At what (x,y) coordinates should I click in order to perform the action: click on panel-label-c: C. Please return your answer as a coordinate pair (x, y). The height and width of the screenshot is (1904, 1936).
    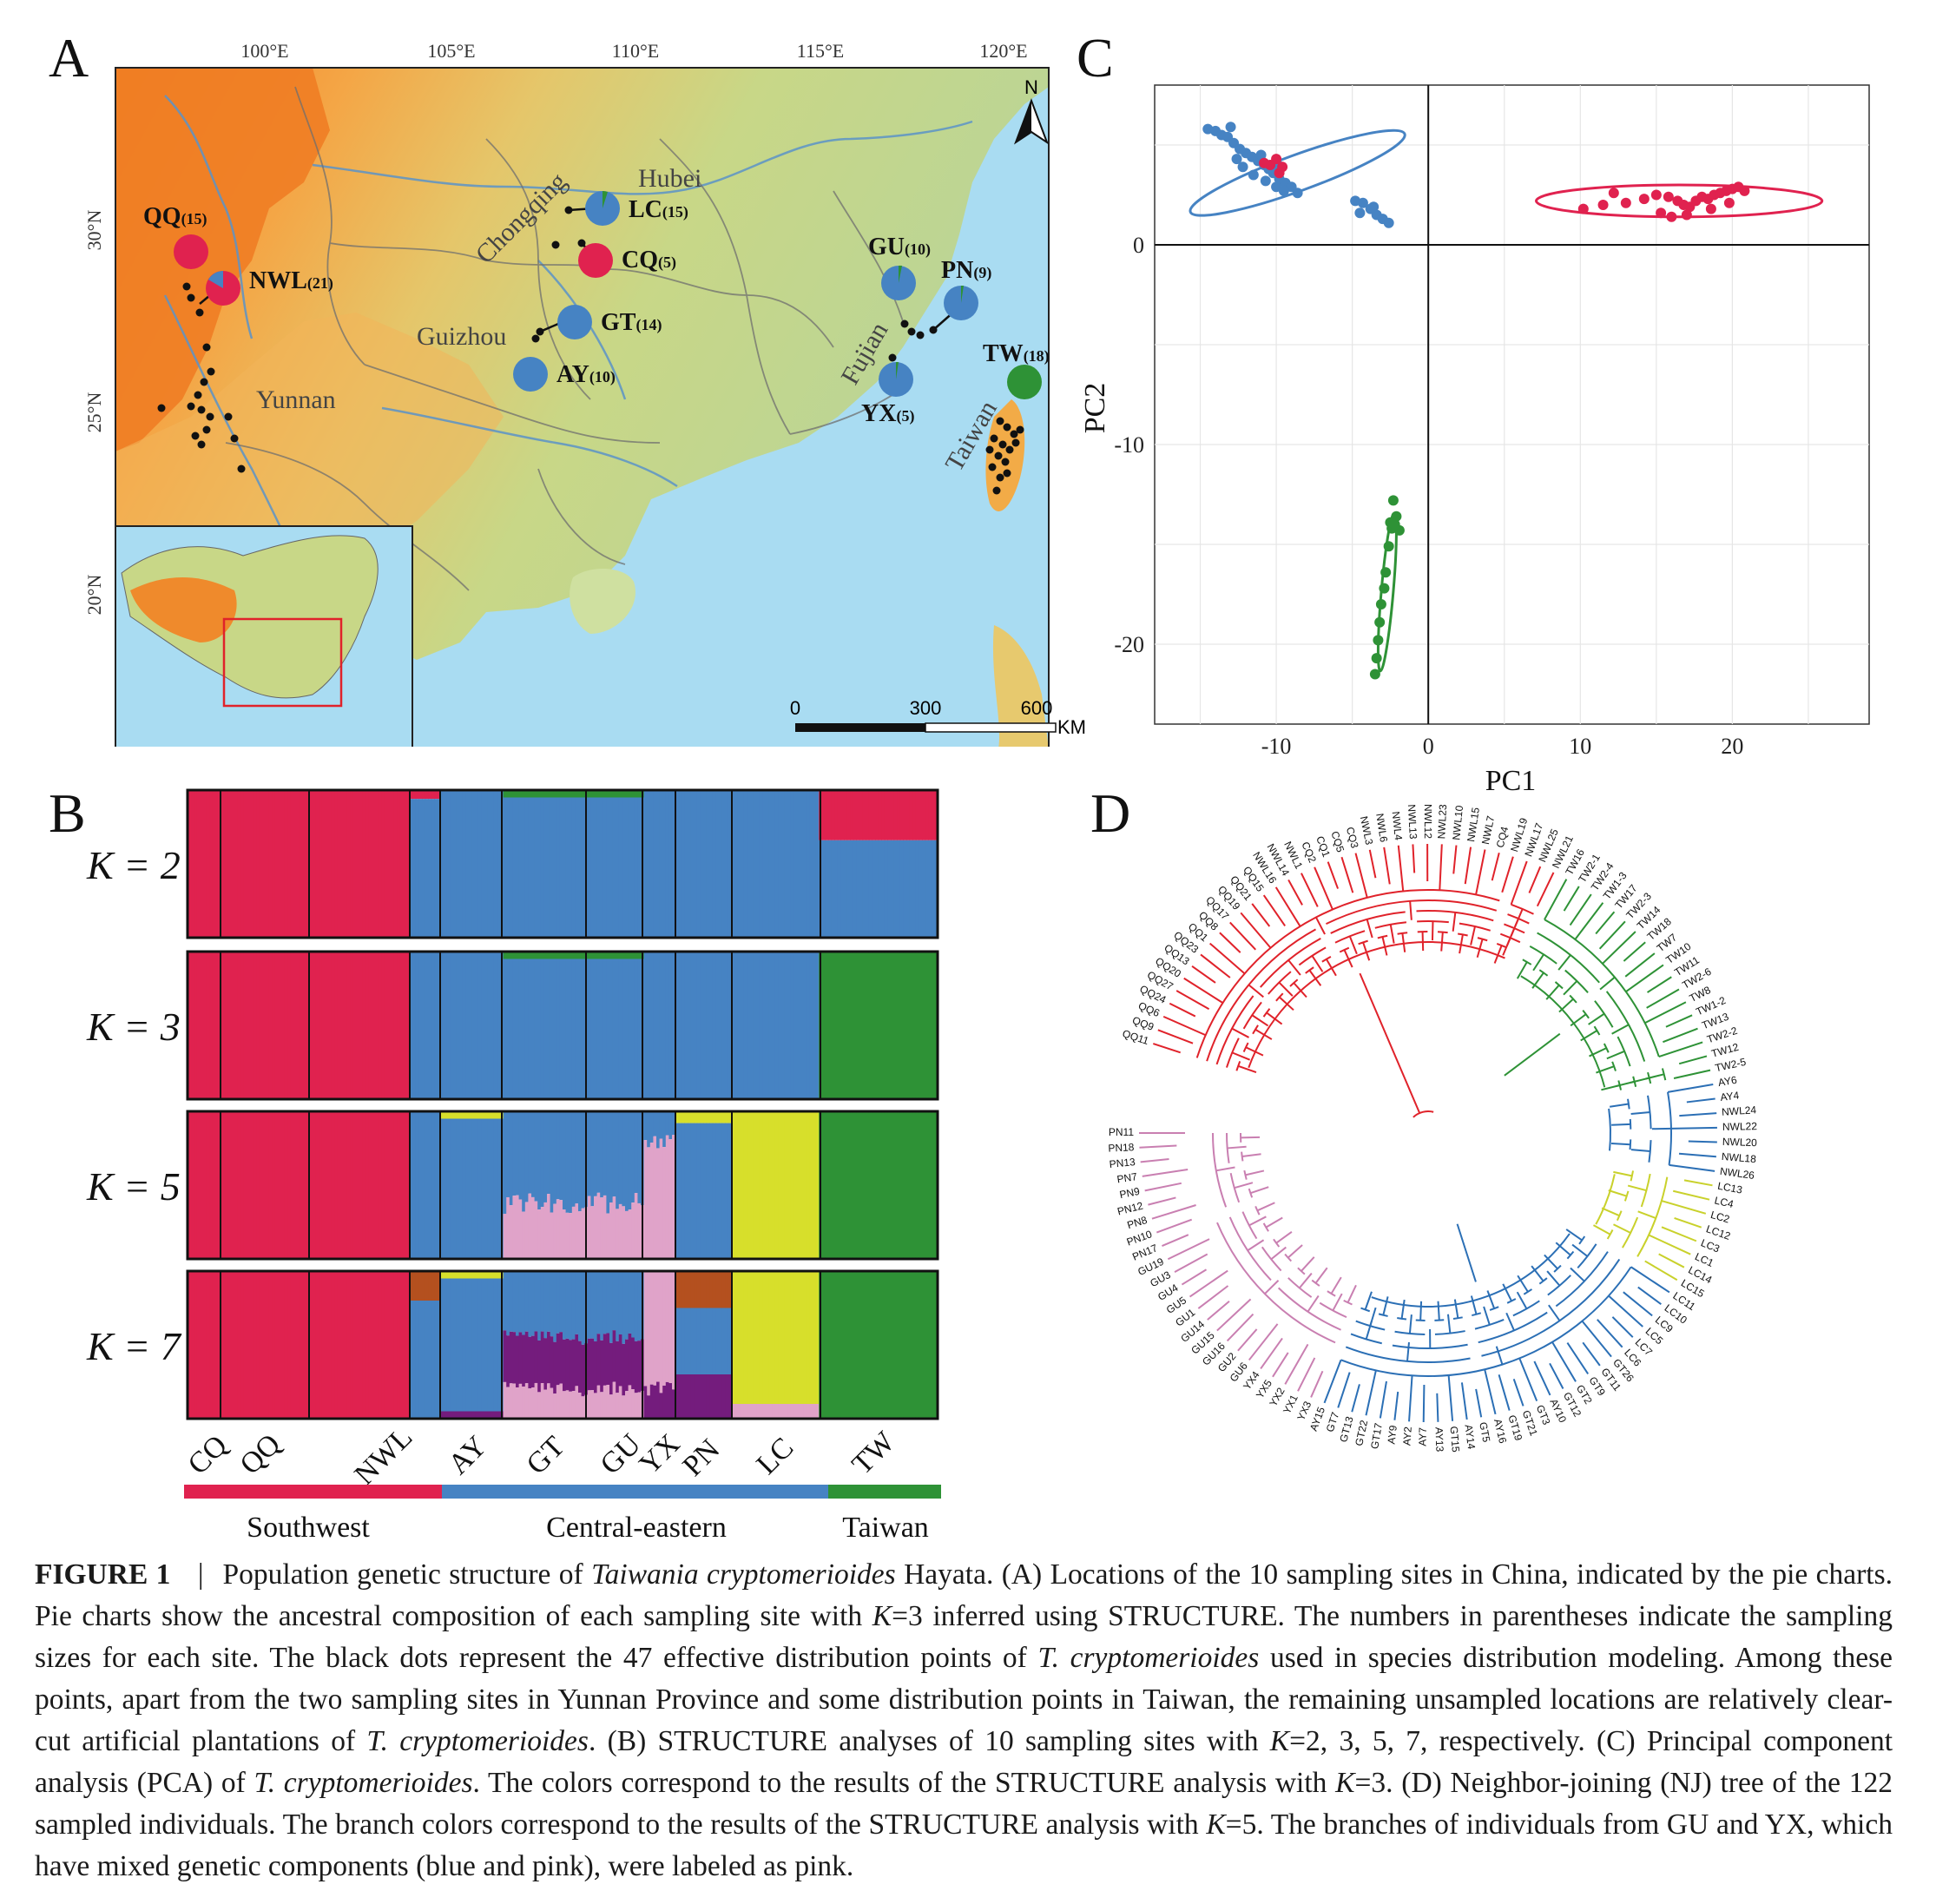
    Looking at the image, I should click on (1095, 58).